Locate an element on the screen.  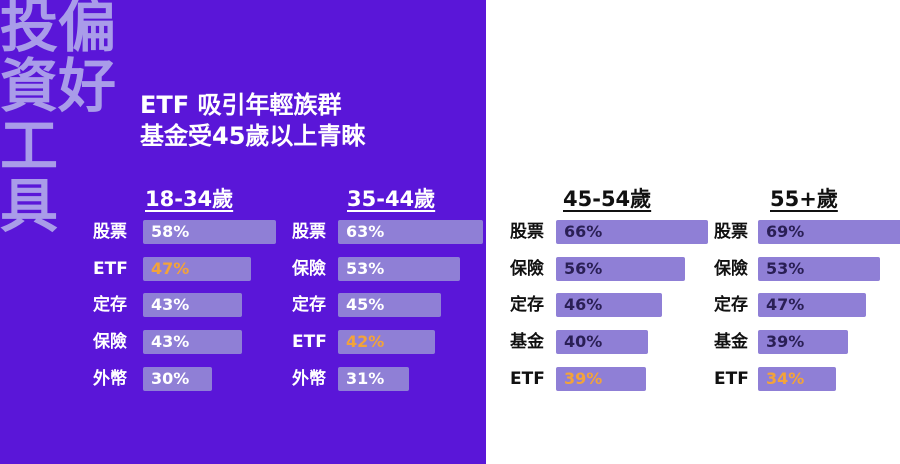
bar-value-label: 45% is located at coordinates (365, 304).